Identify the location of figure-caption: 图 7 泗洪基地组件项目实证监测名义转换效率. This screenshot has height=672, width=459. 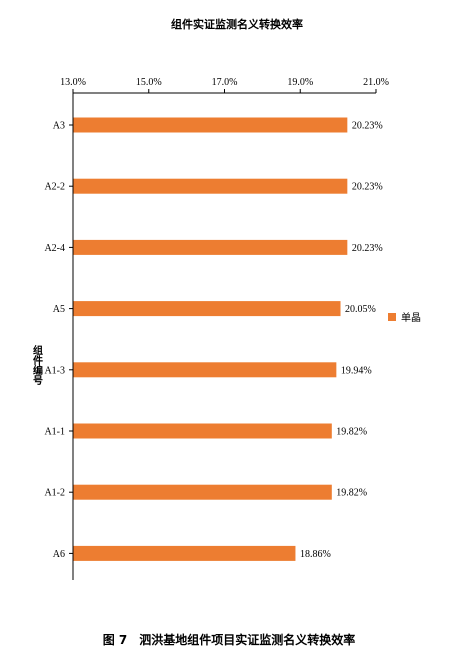
(229, 639).